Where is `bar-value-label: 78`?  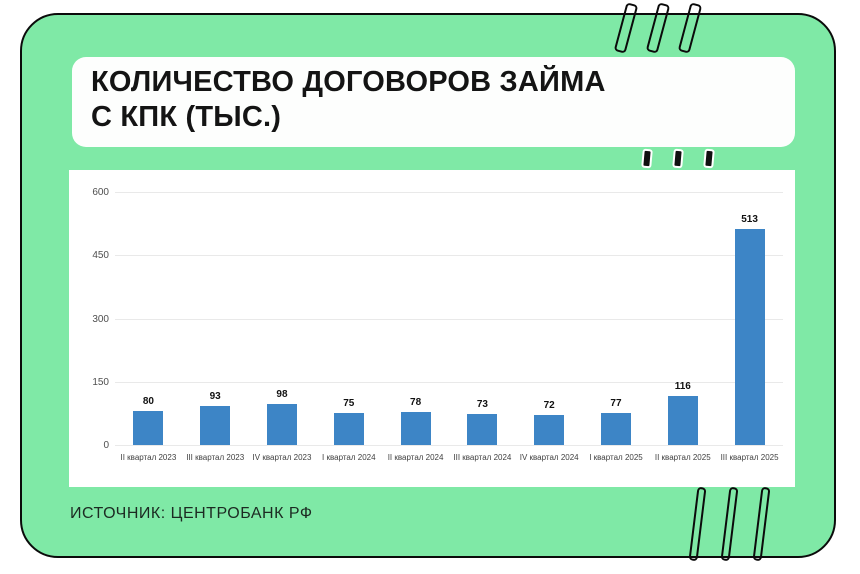 bar-value-label: 78 is located at coordinates (416, 402).